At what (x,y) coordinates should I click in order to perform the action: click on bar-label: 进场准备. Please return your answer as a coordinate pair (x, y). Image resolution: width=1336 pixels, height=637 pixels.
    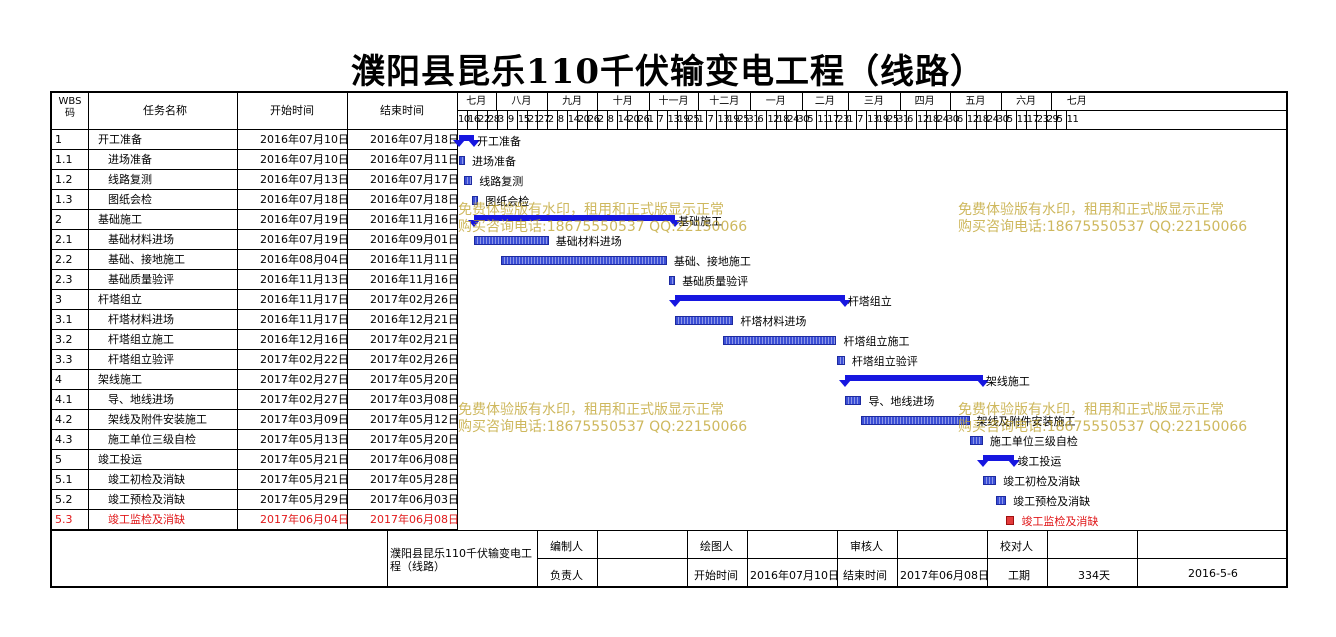
    Looking at the image, I should click on (494, 161).